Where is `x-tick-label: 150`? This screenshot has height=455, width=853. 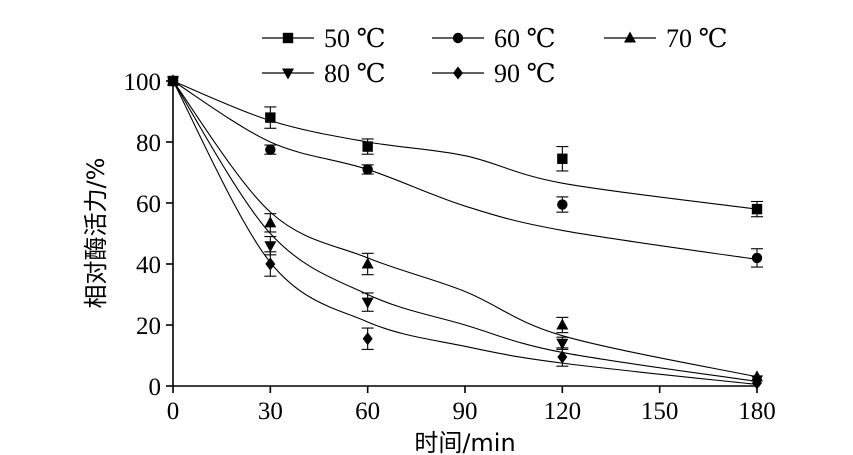
x-tick-label: 150 is located at coordinates (660, 411).